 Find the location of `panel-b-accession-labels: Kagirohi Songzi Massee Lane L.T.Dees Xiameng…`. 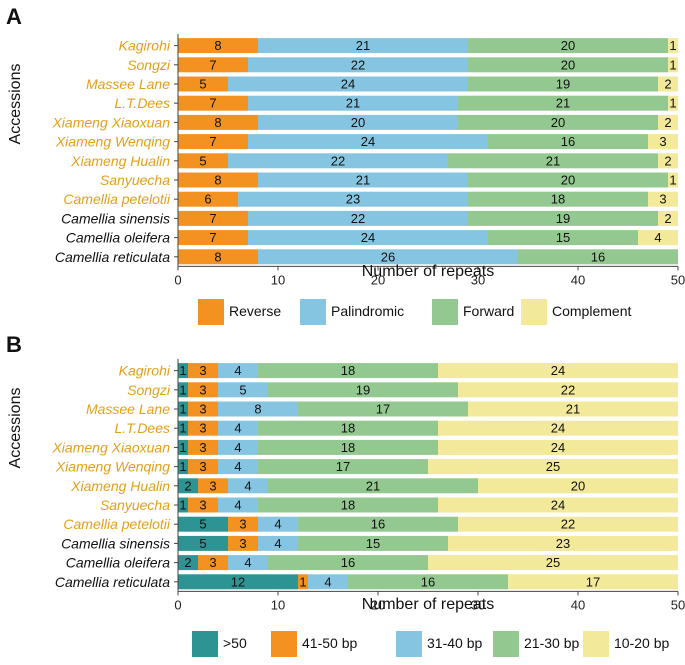

panel-b-accession-labels: Kagirohi Songzi Massee Lane L.T.Dees Xiameng… is located at coordinates (110, 476).